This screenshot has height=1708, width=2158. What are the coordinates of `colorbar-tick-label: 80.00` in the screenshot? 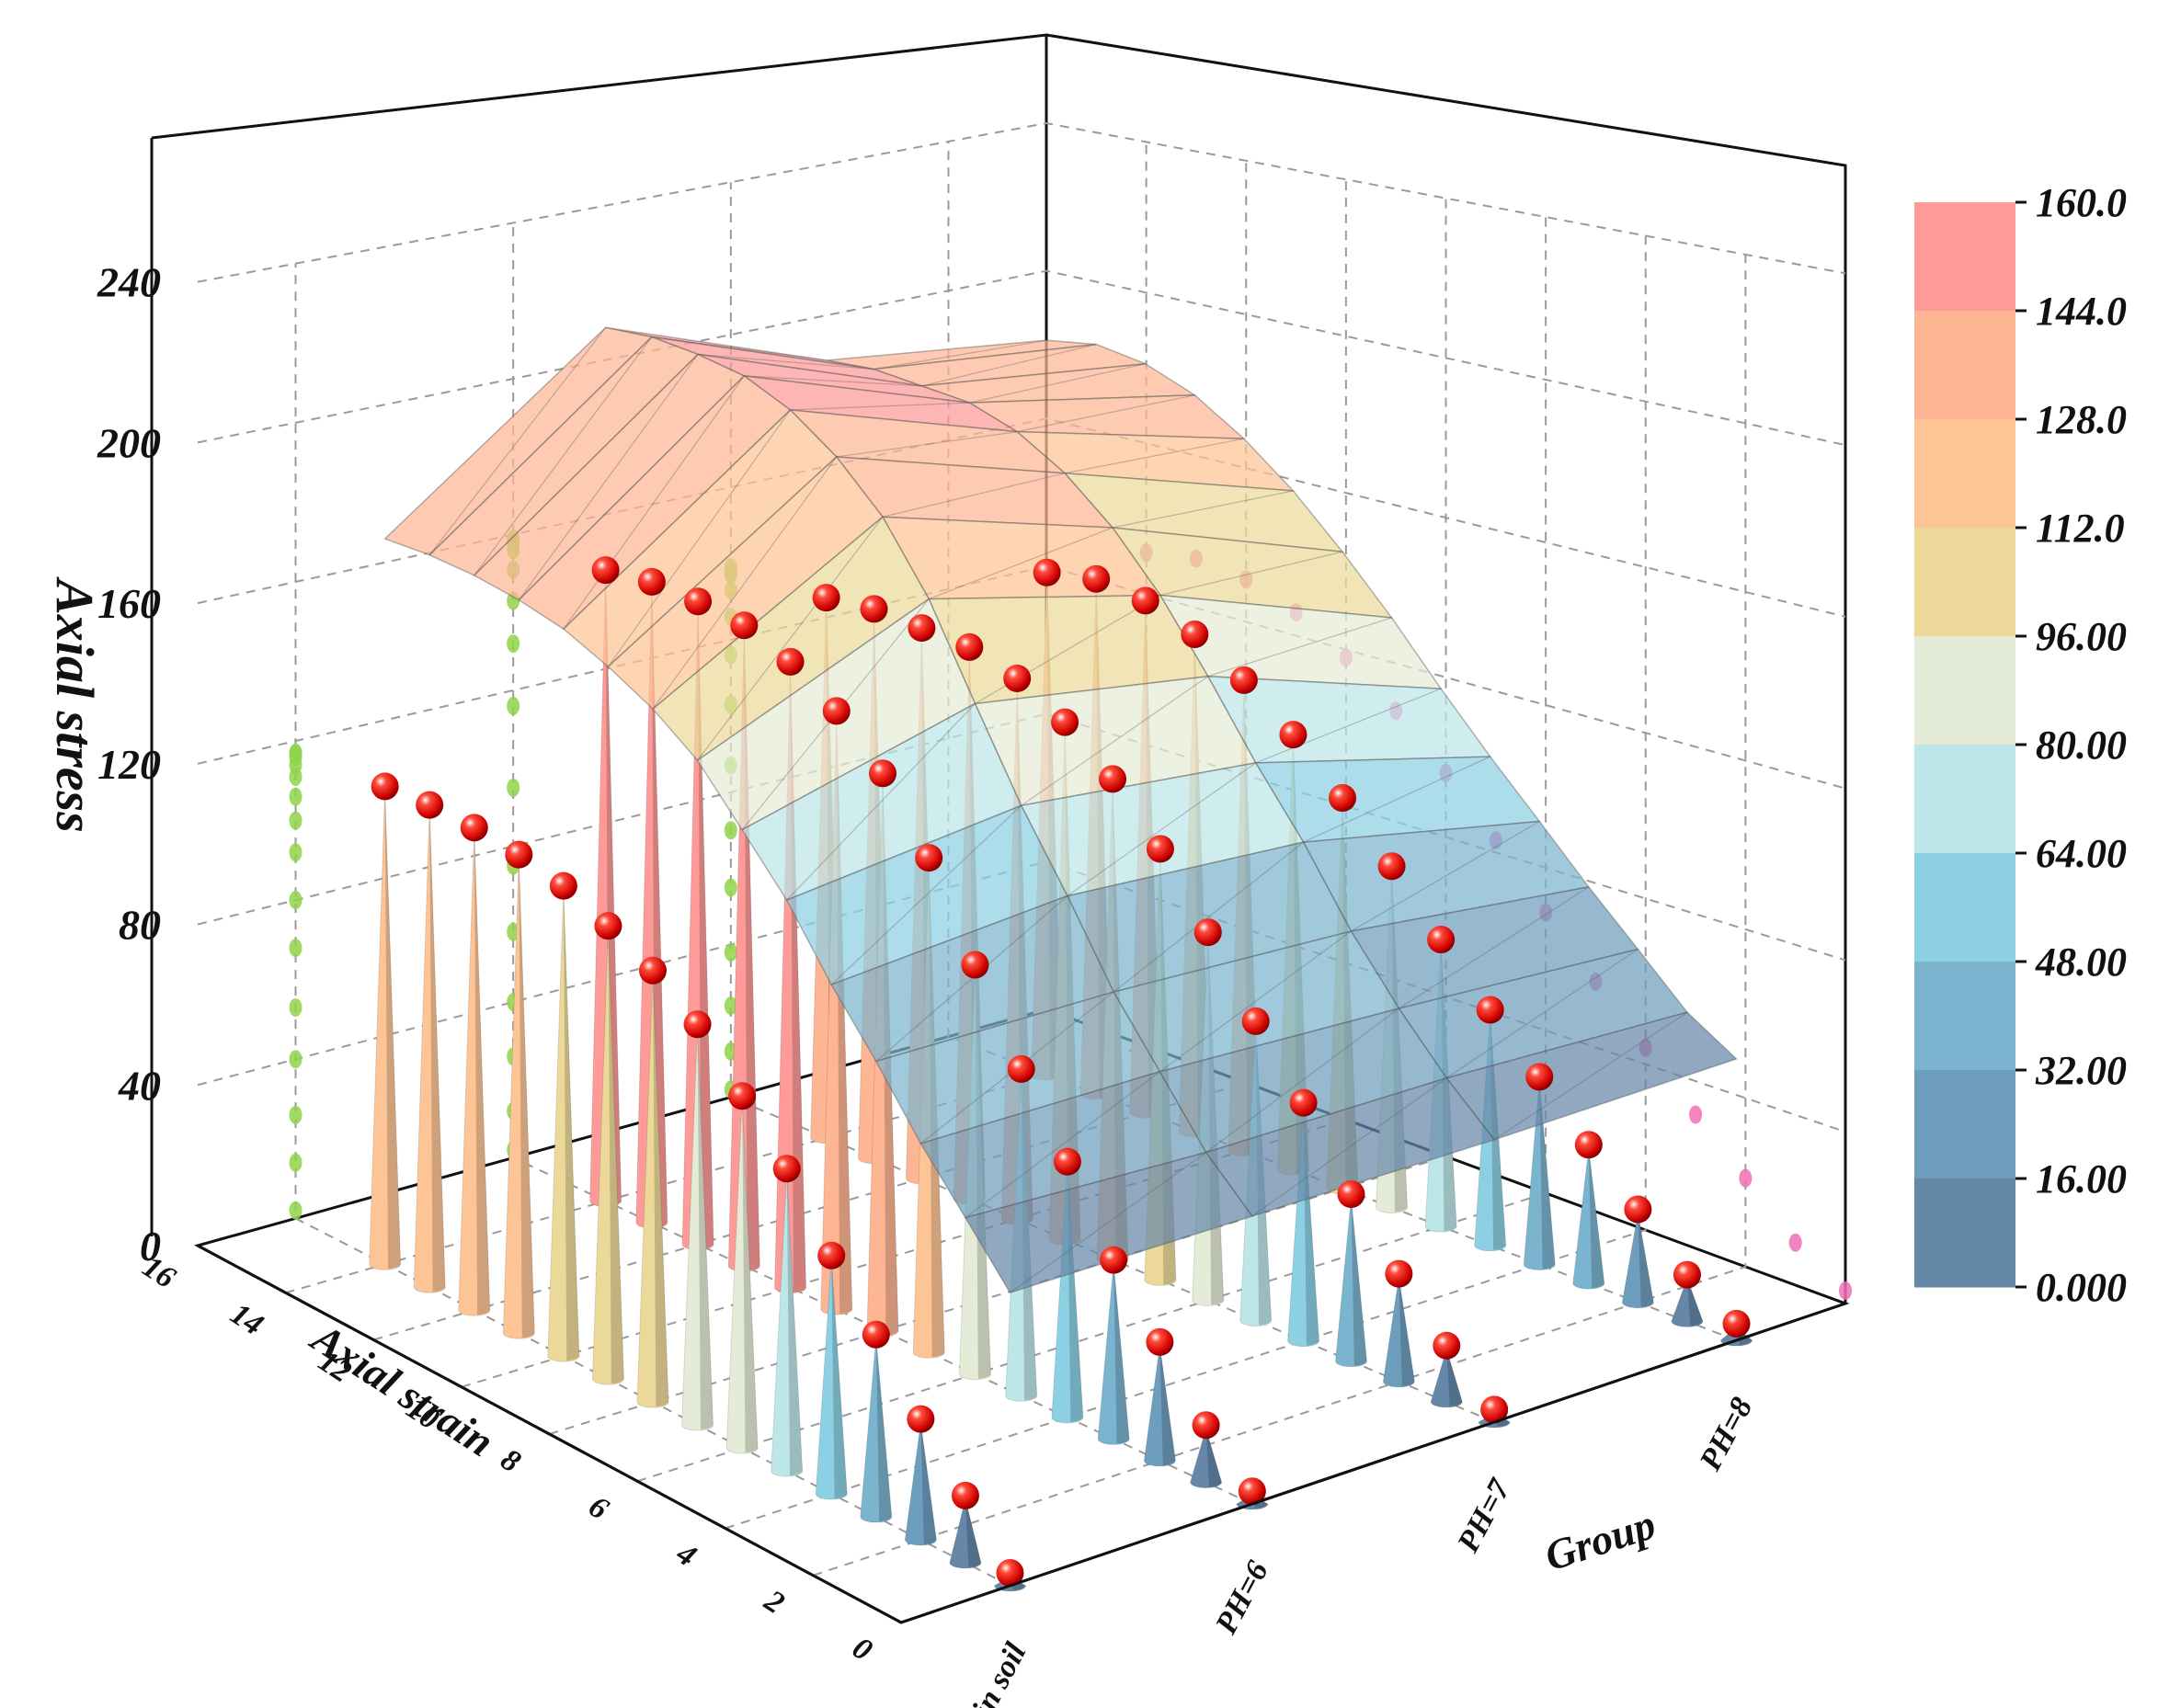 It's located at (2081, 745).